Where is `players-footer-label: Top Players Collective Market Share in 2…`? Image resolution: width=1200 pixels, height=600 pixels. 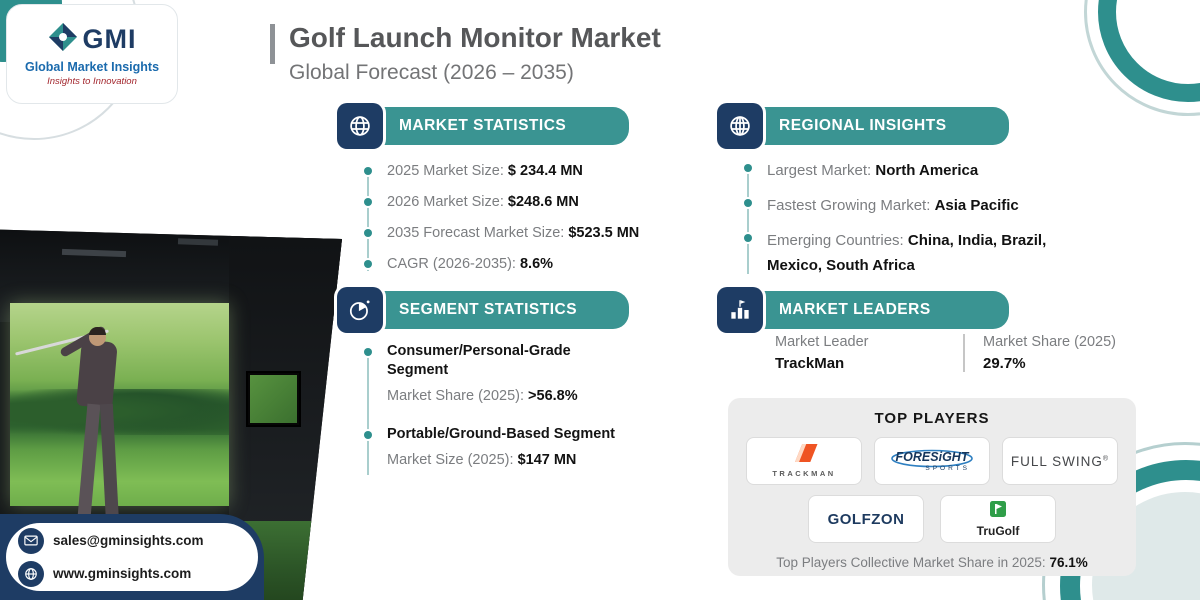
players-footer-label: Top Players Collective Market Share in 2… is located at coordinates (911, 562).